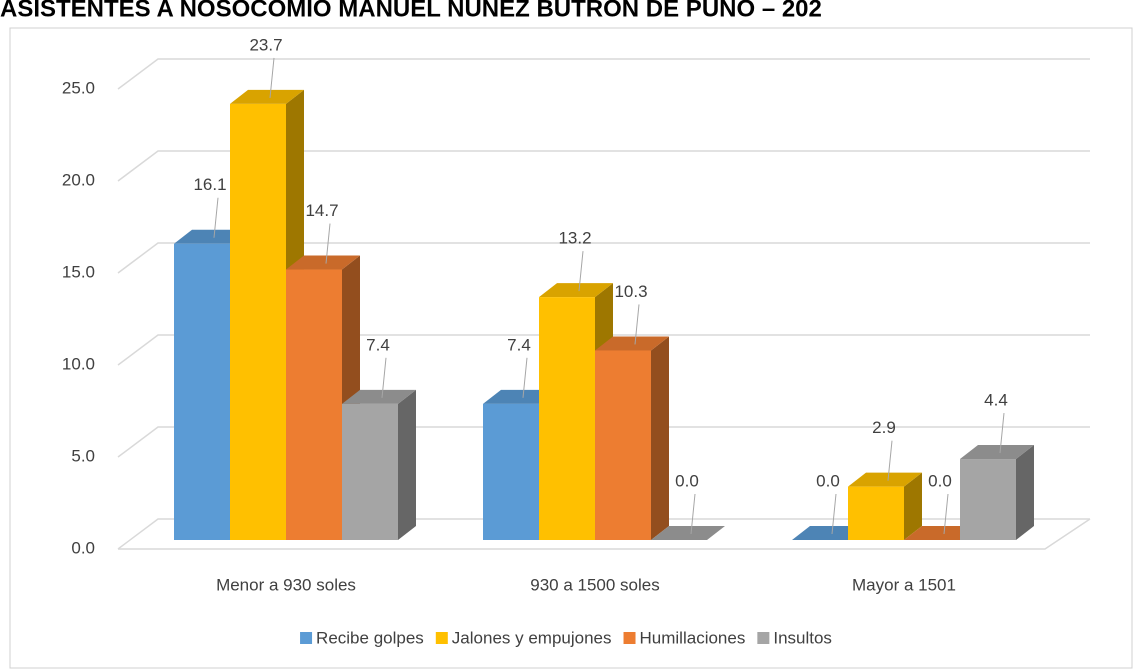 Image resolution: width=1133 pixels, height=669 pixels. I want to click on value-label: 14.7, so click(321, 210).